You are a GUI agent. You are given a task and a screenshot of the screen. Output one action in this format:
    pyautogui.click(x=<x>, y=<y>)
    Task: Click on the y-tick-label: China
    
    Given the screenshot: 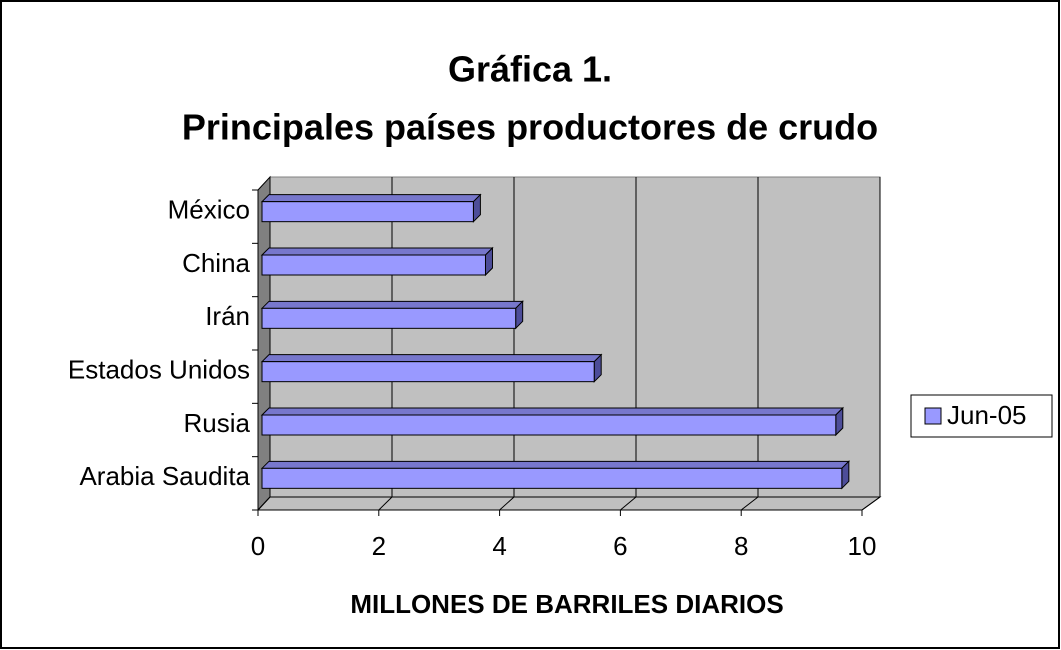 What is the action you would take?
    pyautogui.click(x=216, y=263)
    